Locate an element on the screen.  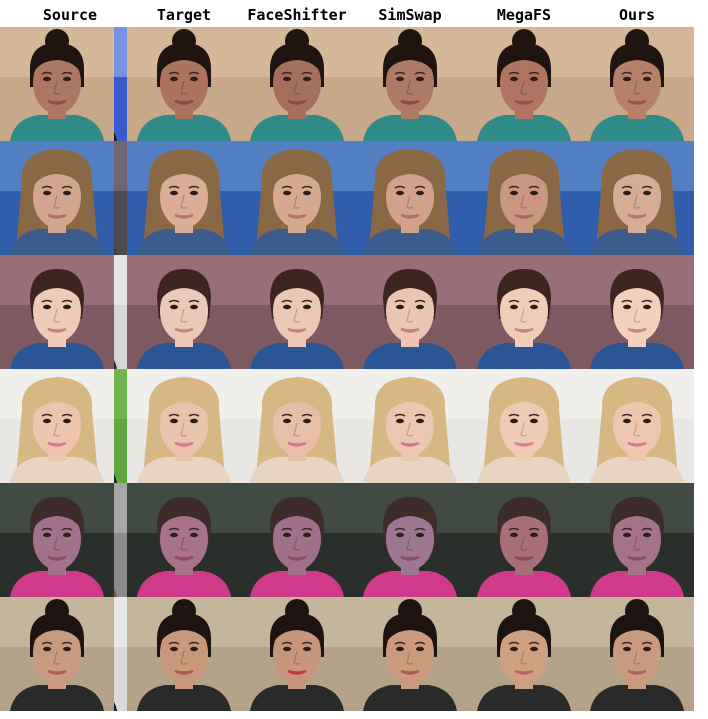
column-header-faceshifter: FaceShifter is located at coordinates (297, 15).